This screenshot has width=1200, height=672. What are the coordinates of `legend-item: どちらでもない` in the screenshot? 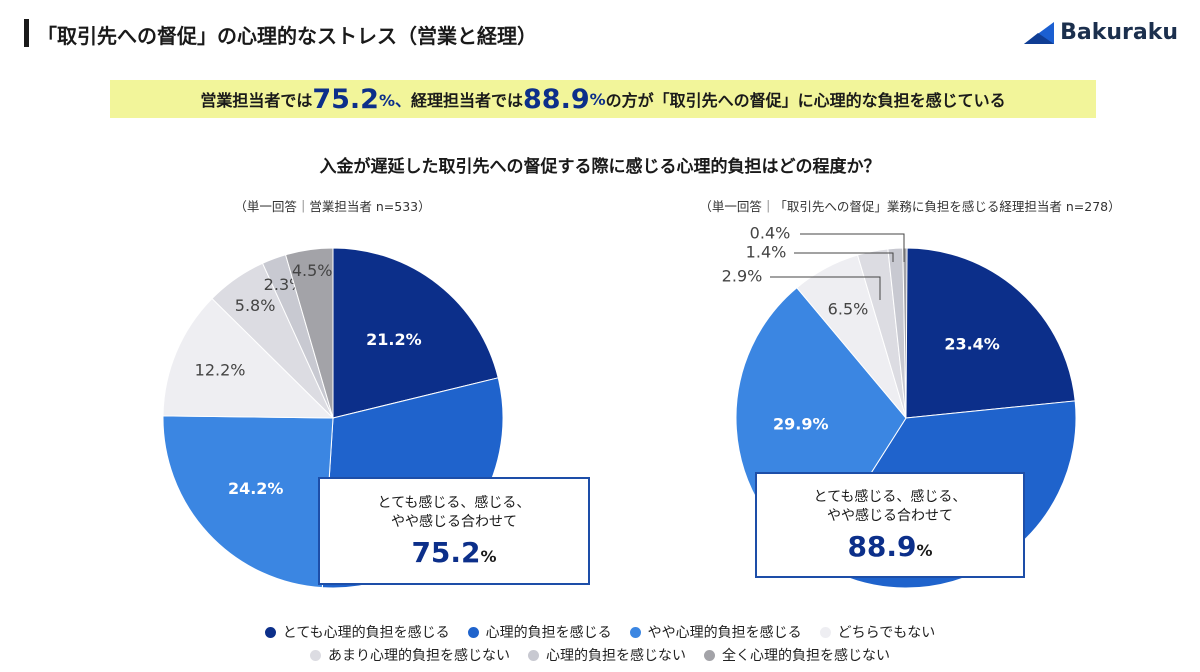 It's located at (877, 632).